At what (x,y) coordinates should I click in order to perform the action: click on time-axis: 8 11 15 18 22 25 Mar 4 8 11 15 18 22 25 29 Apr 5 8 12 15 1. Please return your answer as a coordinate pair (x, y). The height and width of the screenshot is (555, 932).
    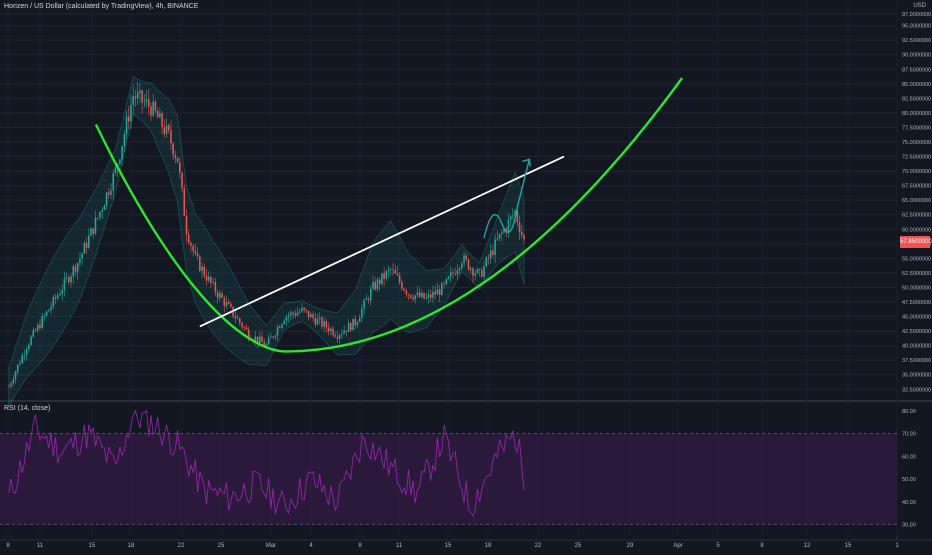
    Looking at the image, I should click on (452, 546).